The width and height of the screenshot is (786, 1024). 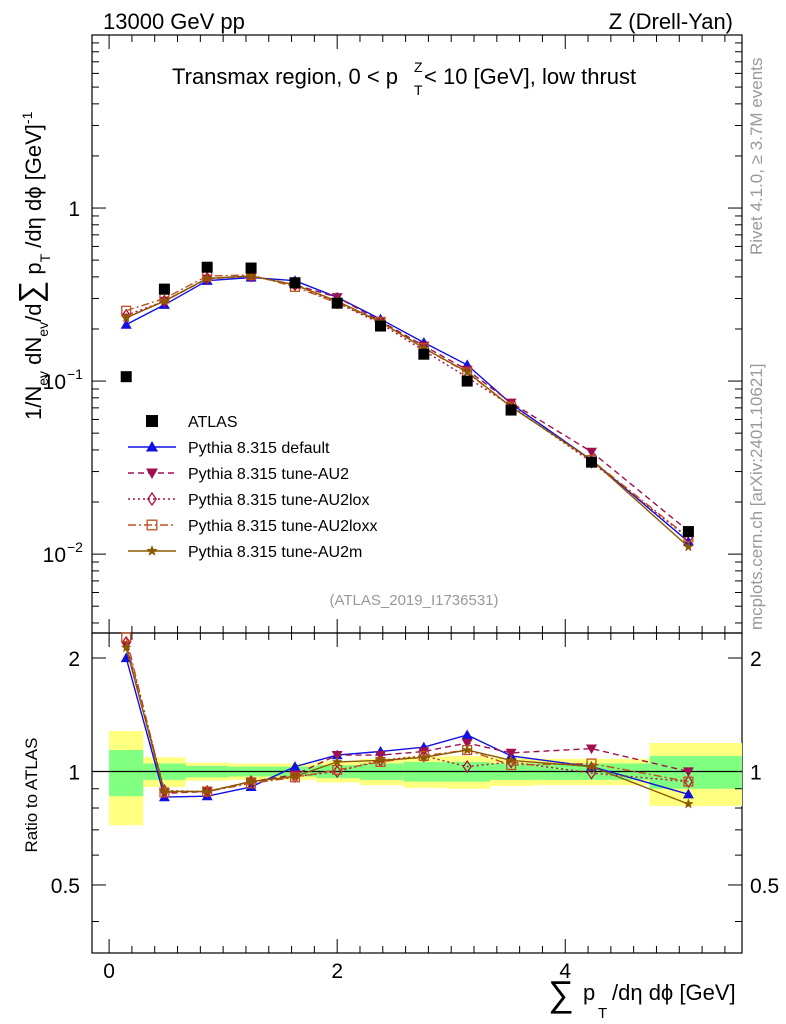 What do you see at coordinates (413, 600) in the screenshot?
I see `analysis-watermark: (ATLAS_2019_I1736531)` at bounding box center [413, 600].